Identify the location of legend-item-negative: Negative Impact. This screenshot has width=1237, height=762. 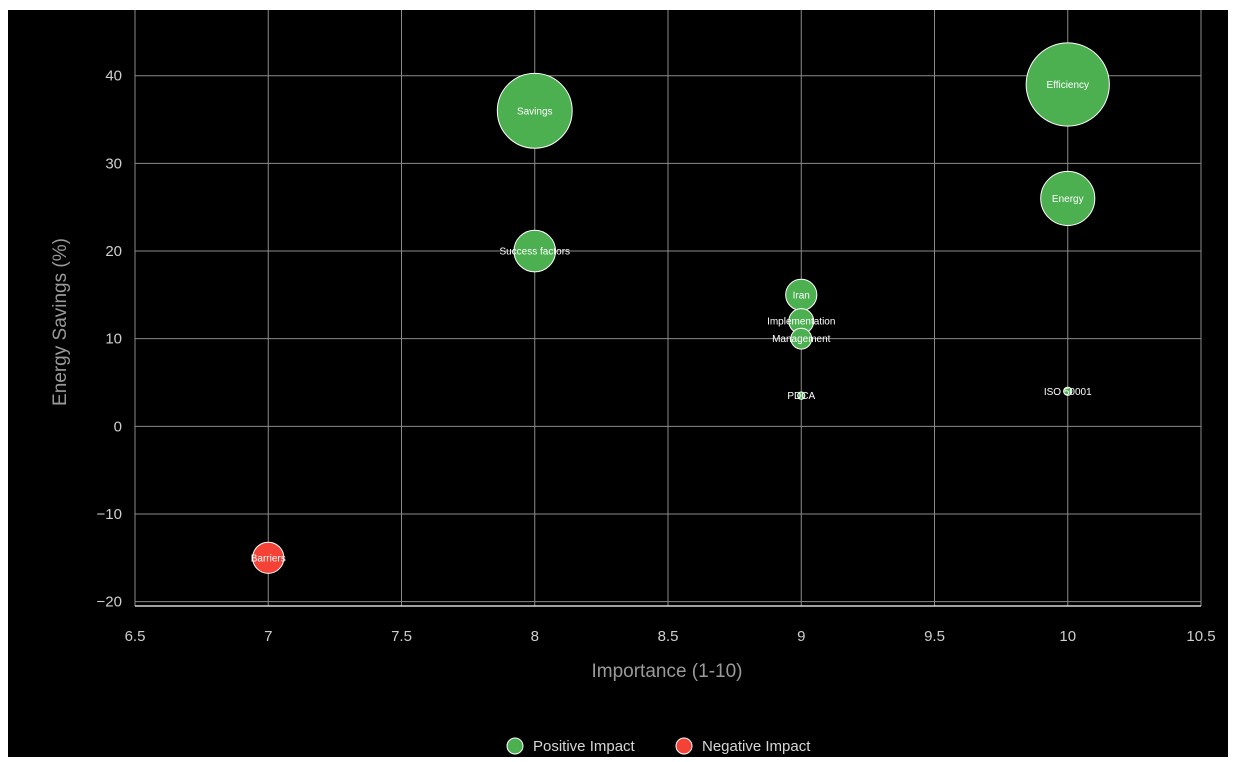
(743, 746).